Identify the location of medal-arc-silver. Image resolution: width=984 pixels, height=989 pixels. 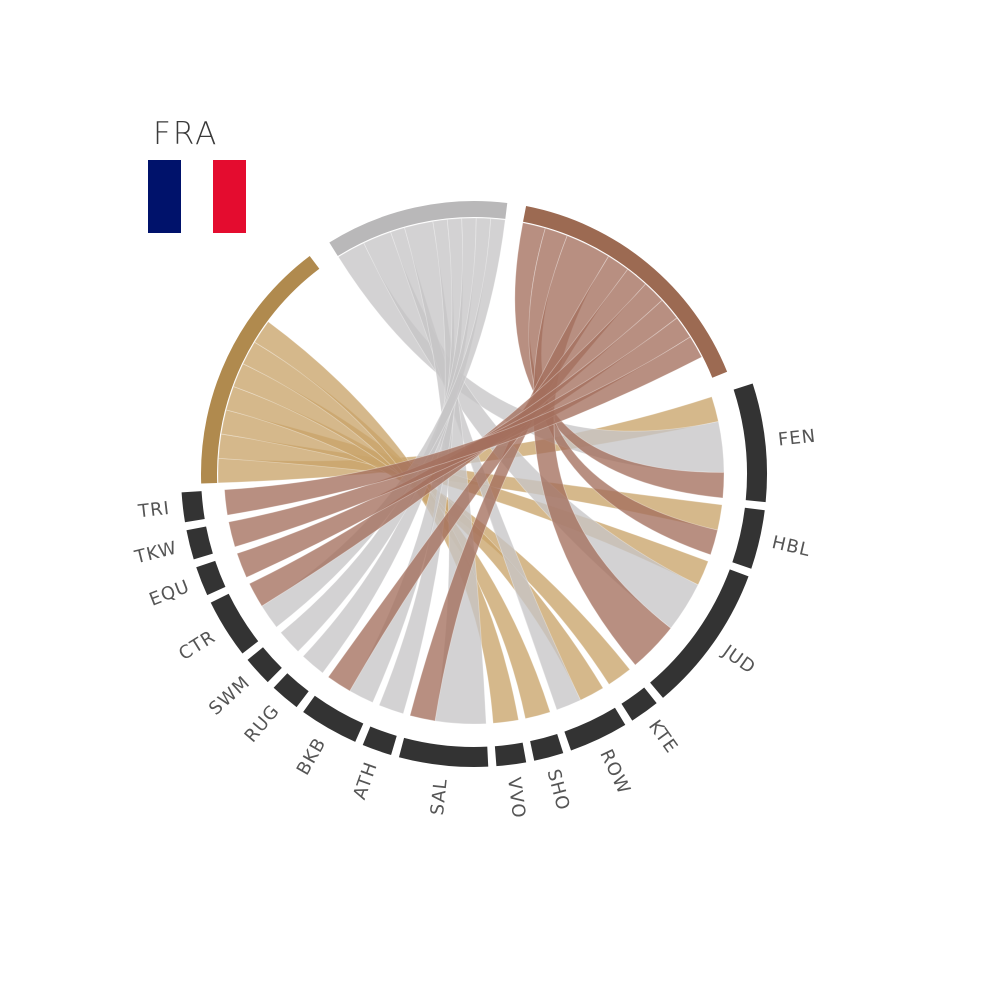
(418, 228).